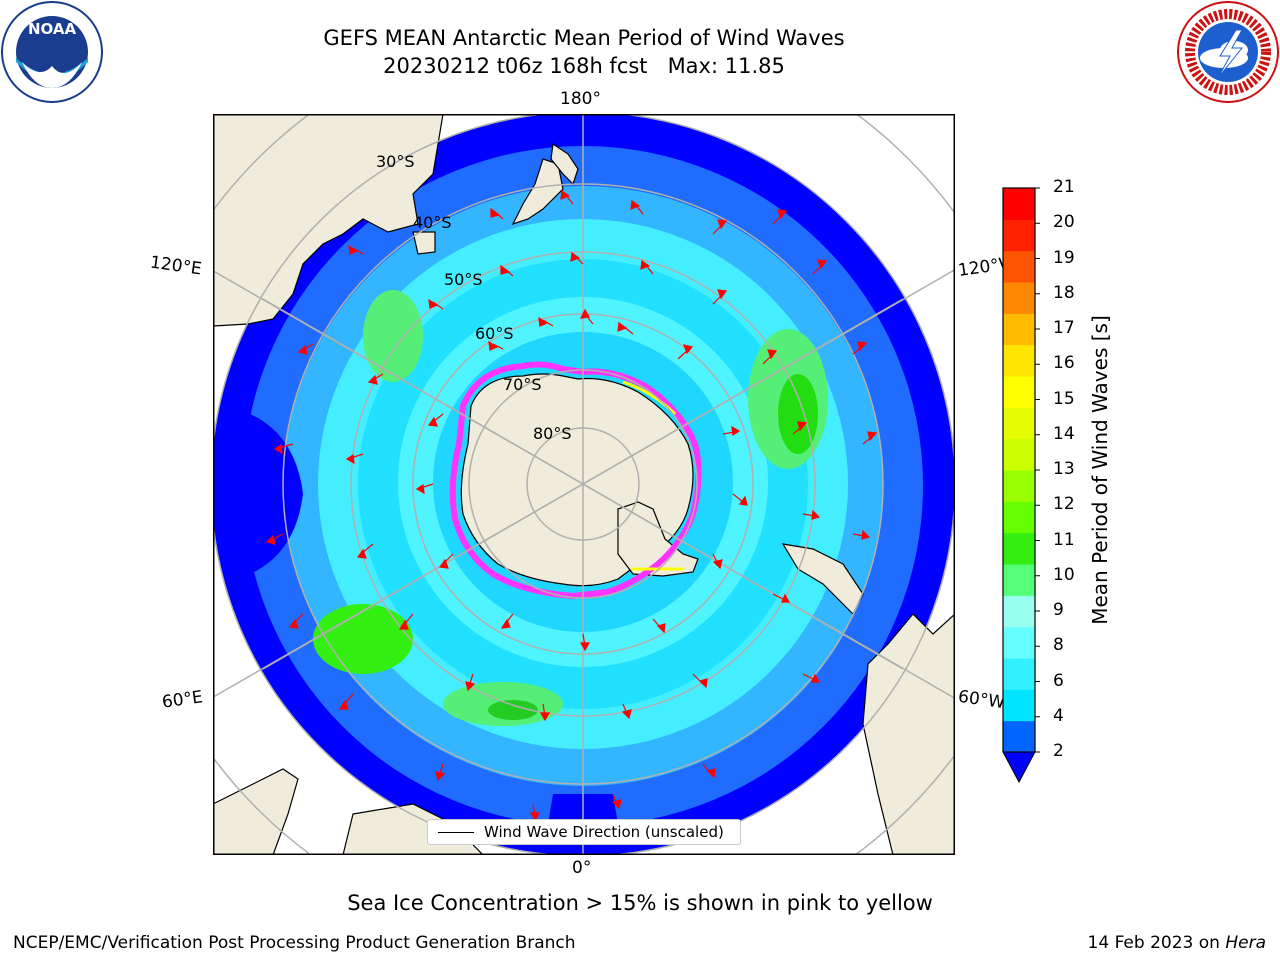 The width and height of the screenshot is (1280, 960). I want to click on footer-host: Hera, so click(1245, 943).